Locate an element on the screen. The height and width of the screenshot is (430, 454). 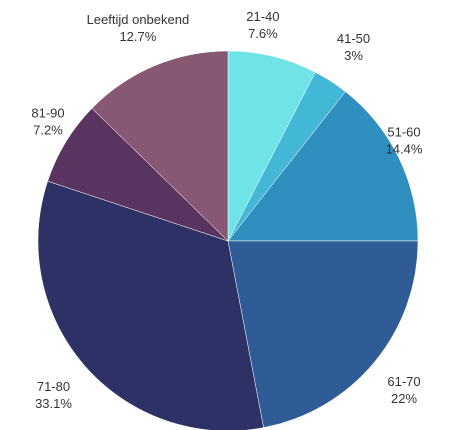
pie-slice-category: 51-60 is located at coordinates (403, 132).